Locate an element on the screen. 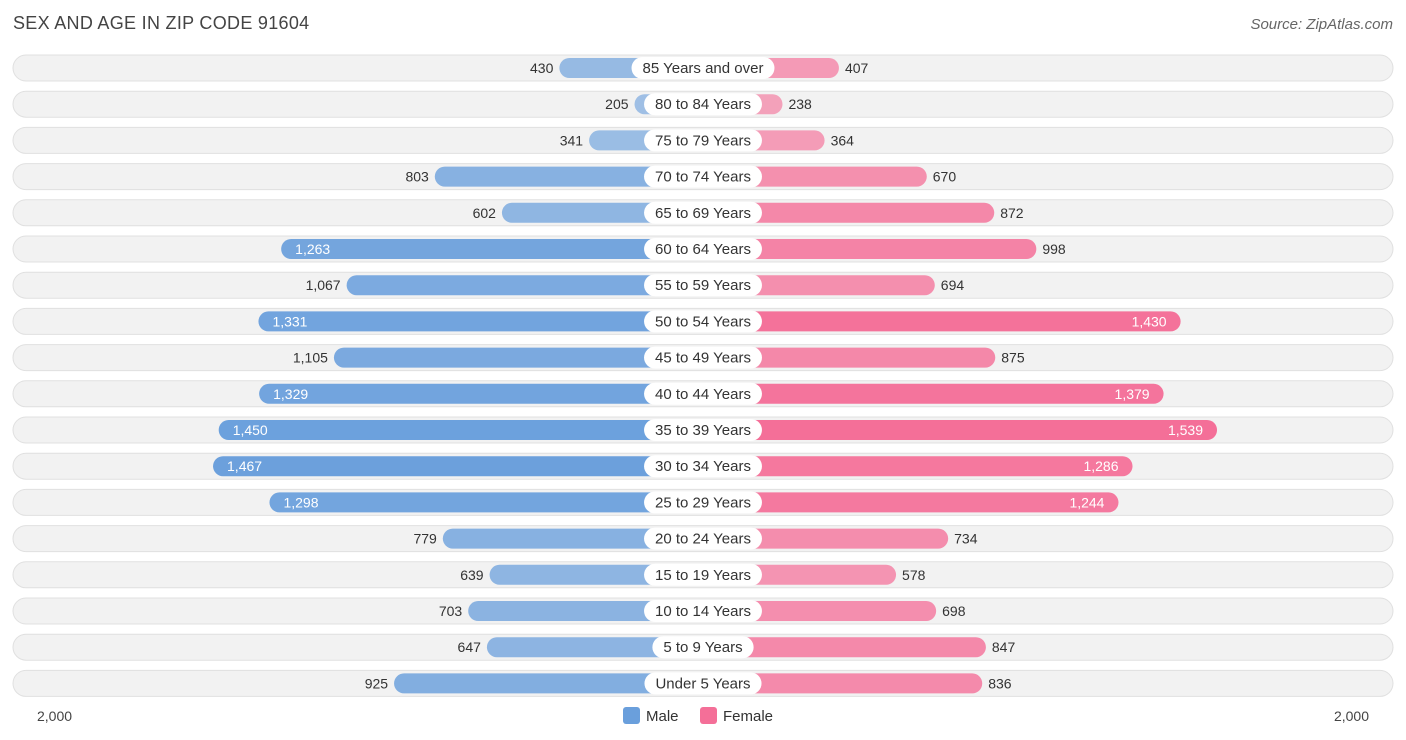 This screenshot has width=1406, height=740. category-label: 20 to 24 Years is located at coordinates (703, 539).